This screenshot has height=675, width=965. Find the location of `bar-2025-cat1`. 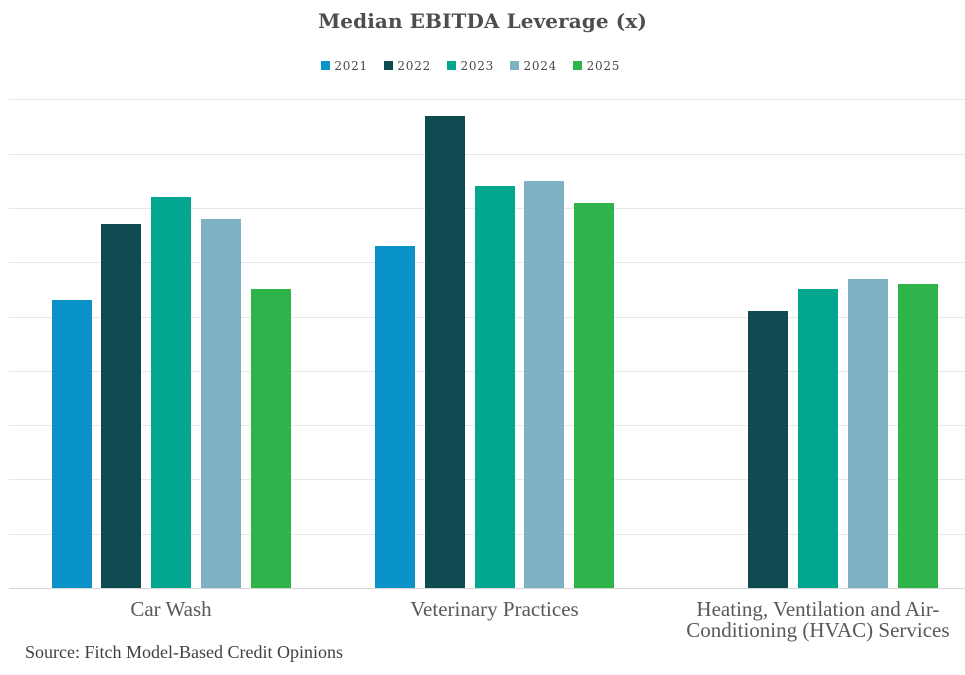

bar-2025-cat1 is located at coordinates (270, 438).